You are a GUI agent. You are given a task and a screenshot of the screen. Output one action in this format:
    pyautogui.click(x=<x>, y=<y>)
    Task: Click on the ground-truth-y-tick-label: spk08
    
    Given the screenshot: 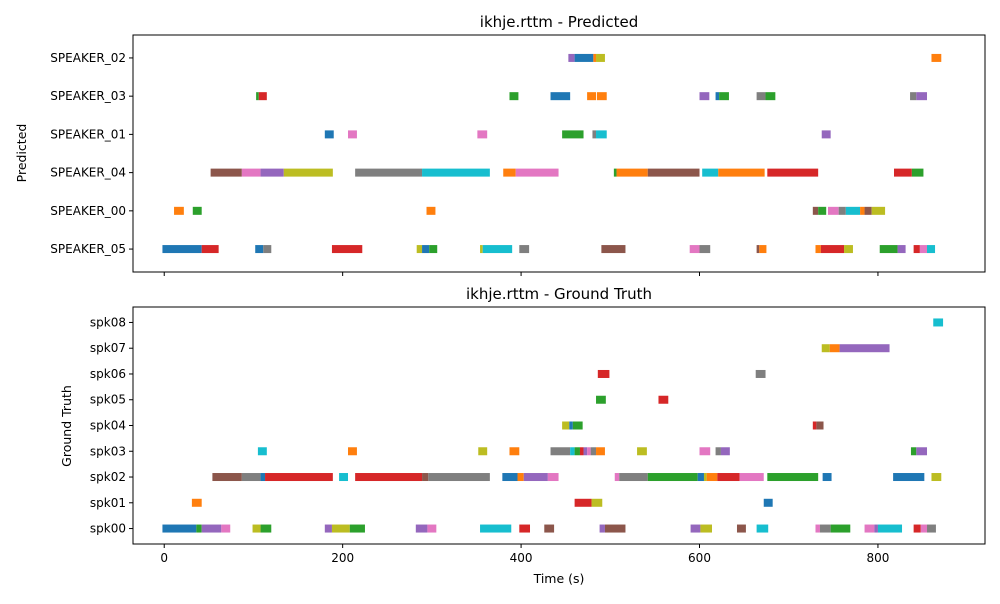 What is the action you would take?
    pyautogui.click(x=108, y=322)
    